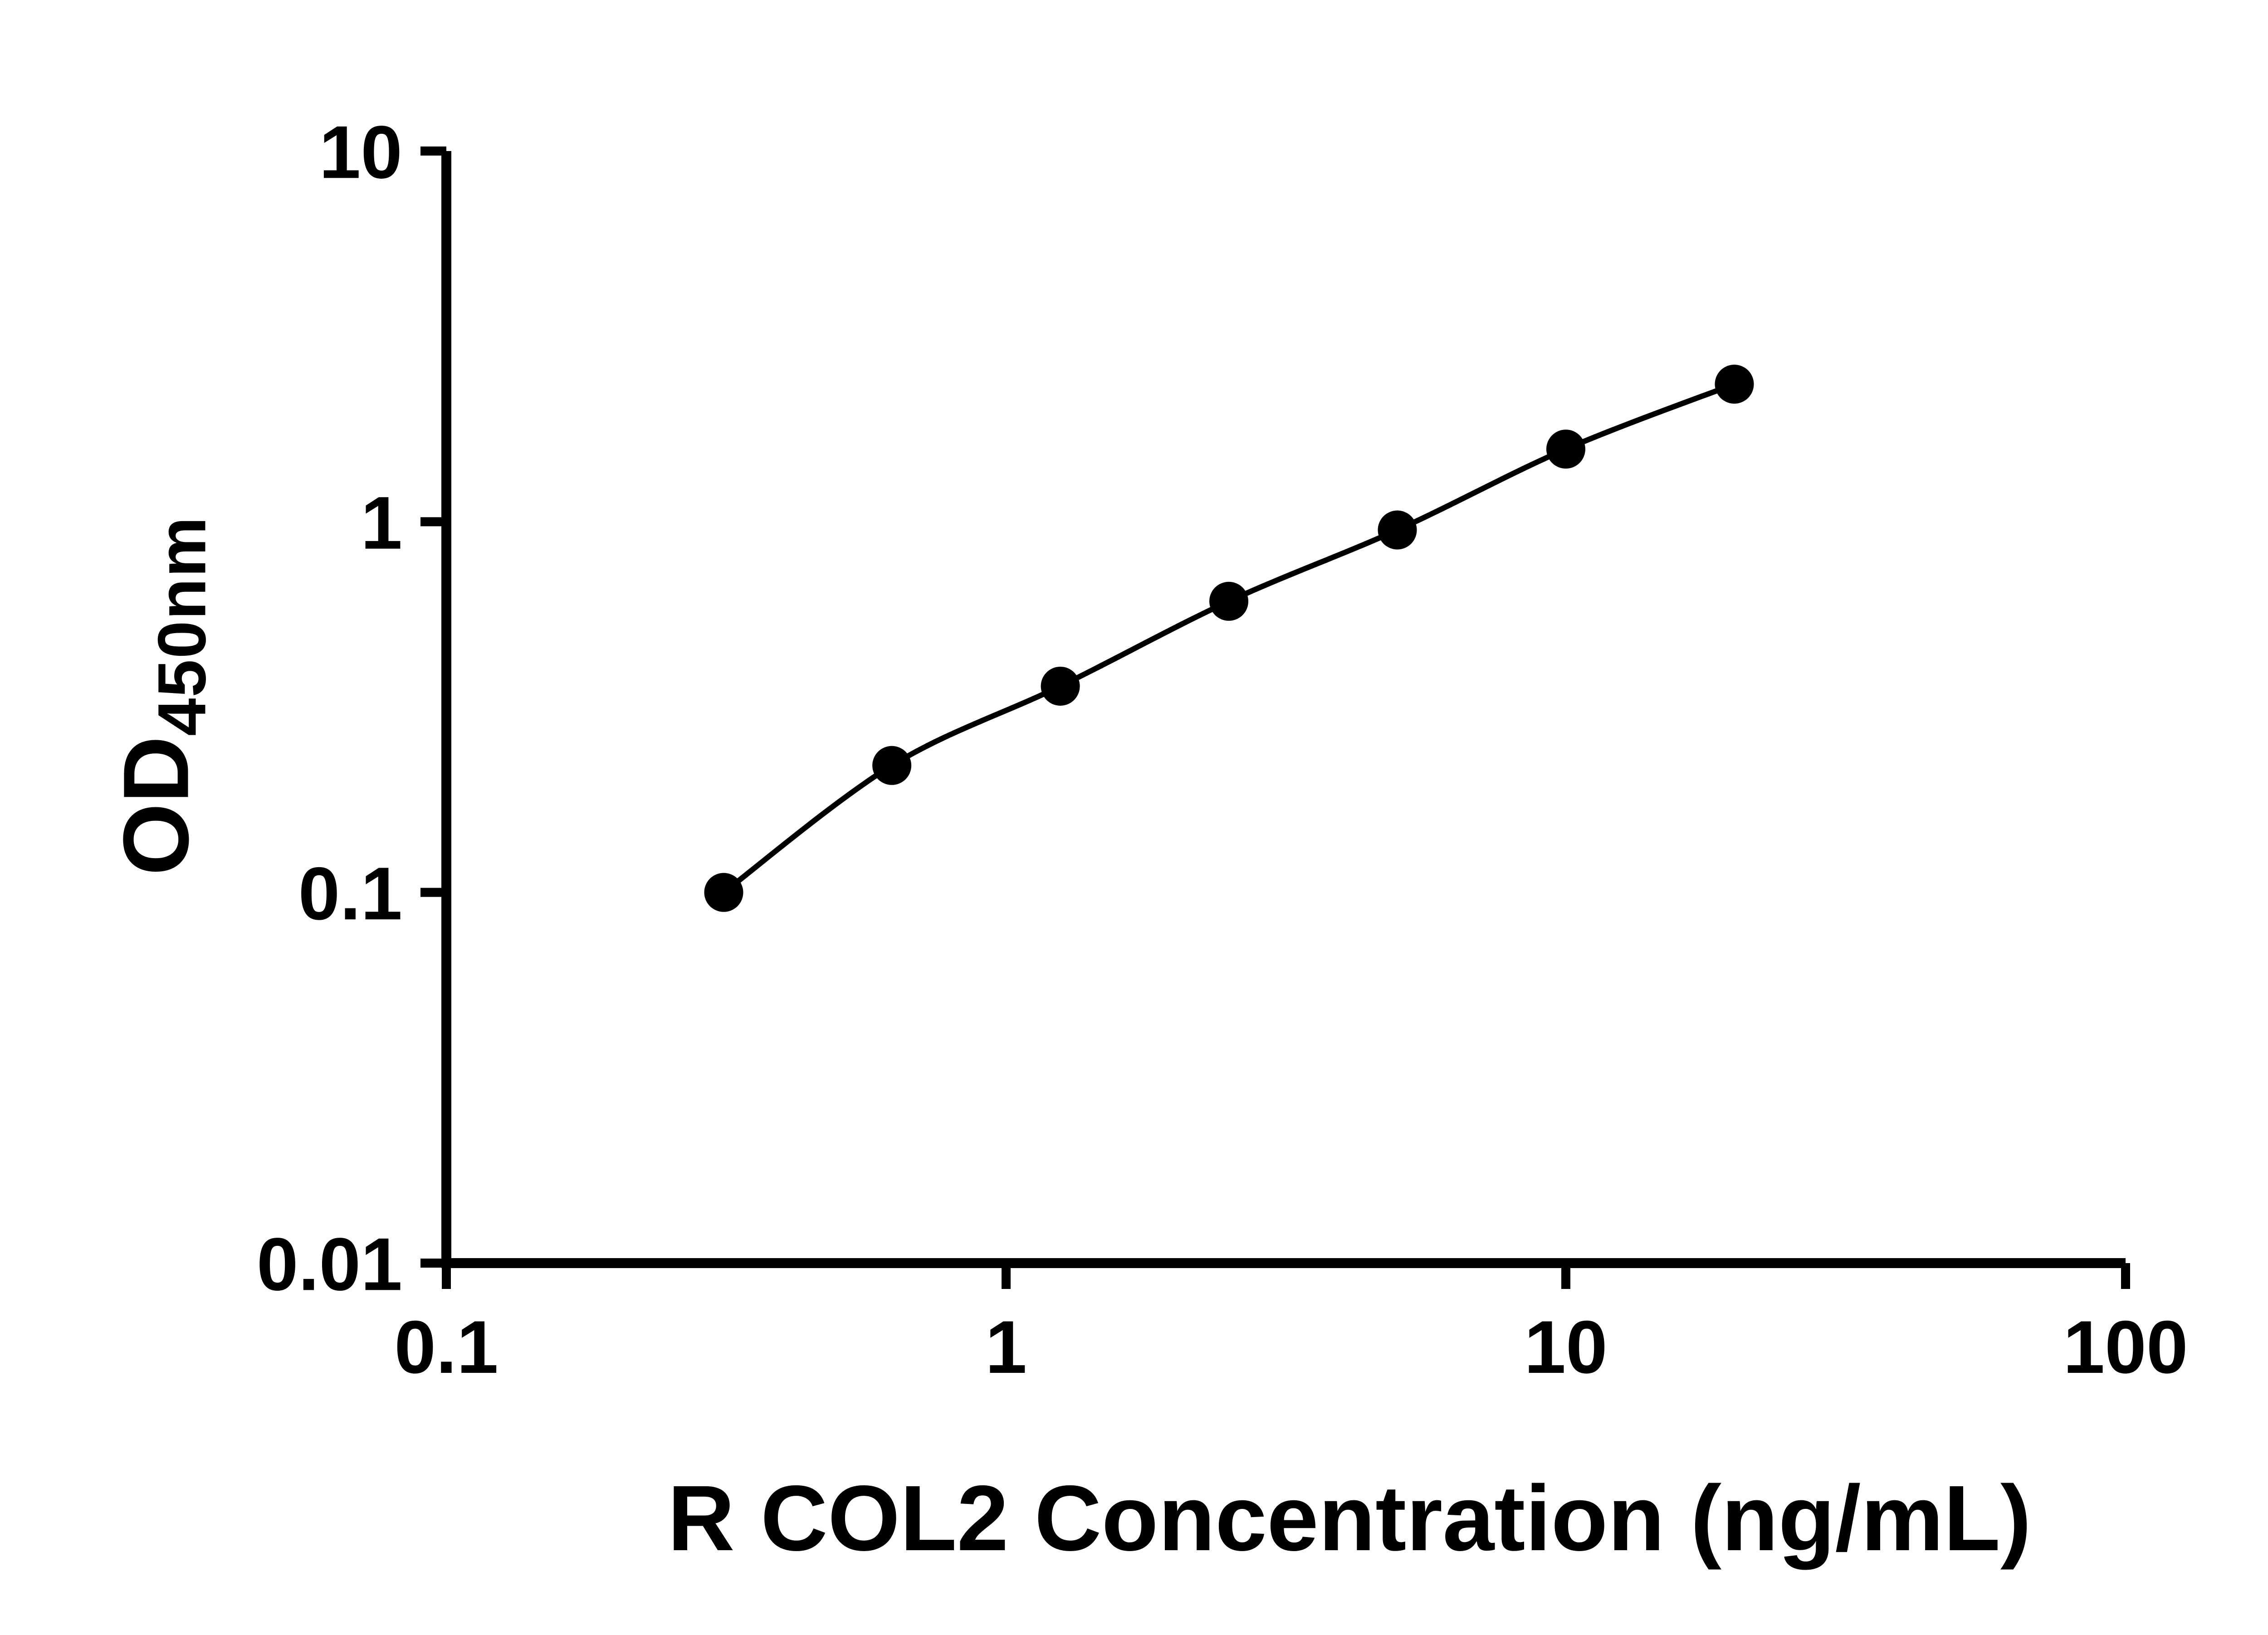 The image size is (2268, 1635). What do you see at coordinates (1566, 1347) in the screenshot?
I see `x-tick-label: 10` at bounding box center [1566, 1347].